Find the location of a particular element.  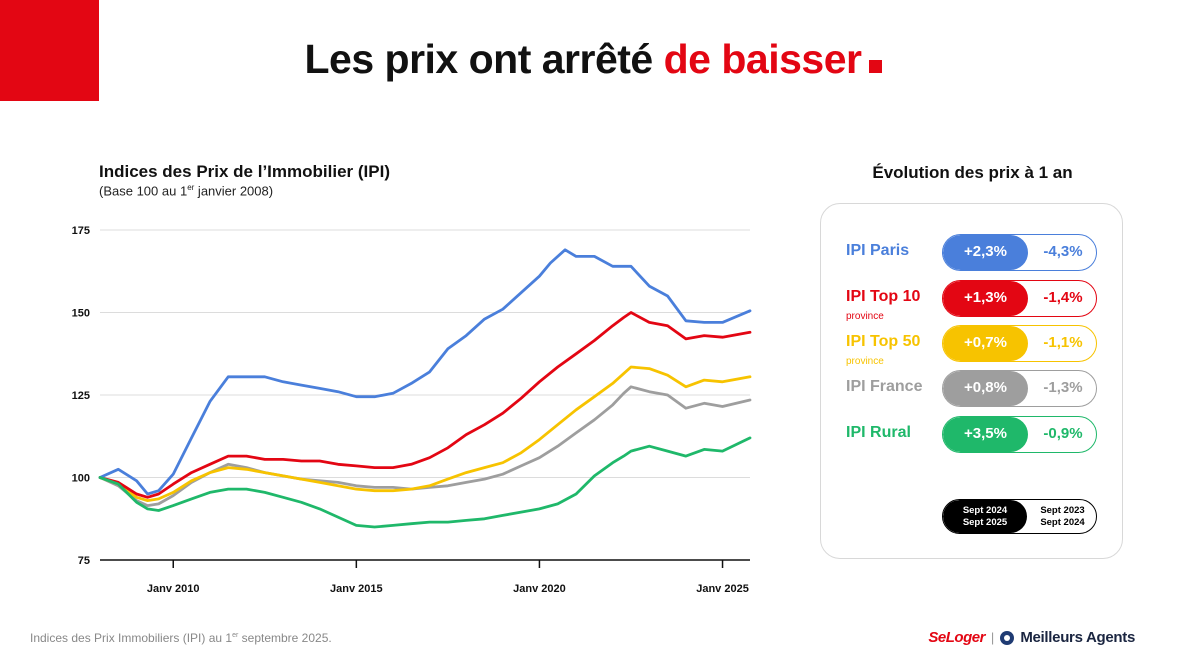

x-tick-label: Janv 2010 is located at coordinates (173, 589).